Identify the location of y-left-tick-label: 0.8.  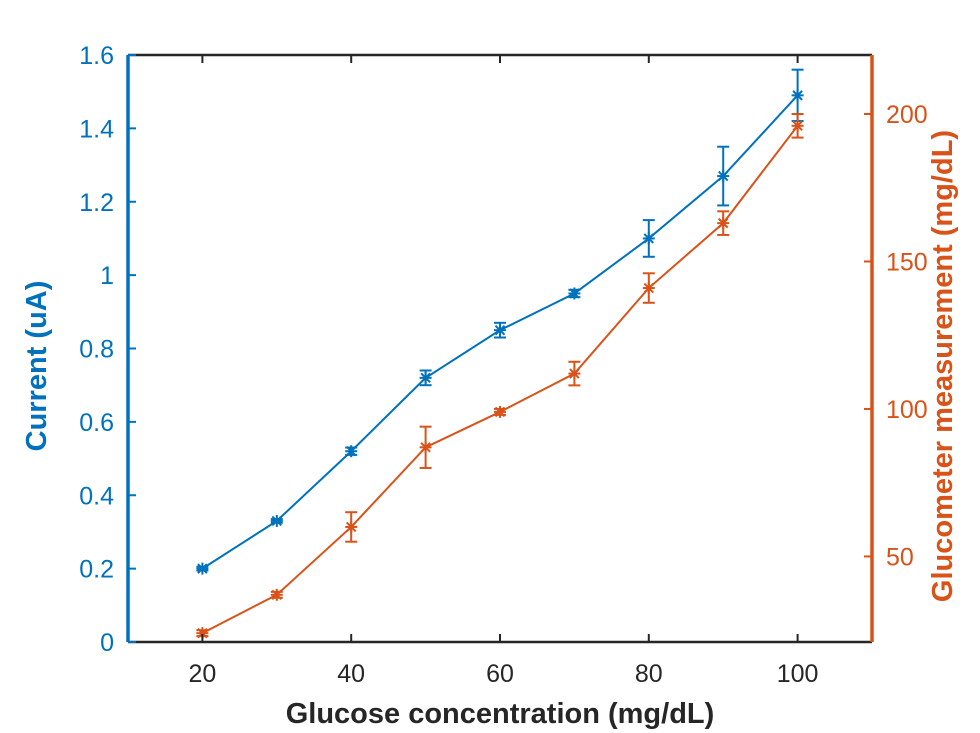
(96, 350).